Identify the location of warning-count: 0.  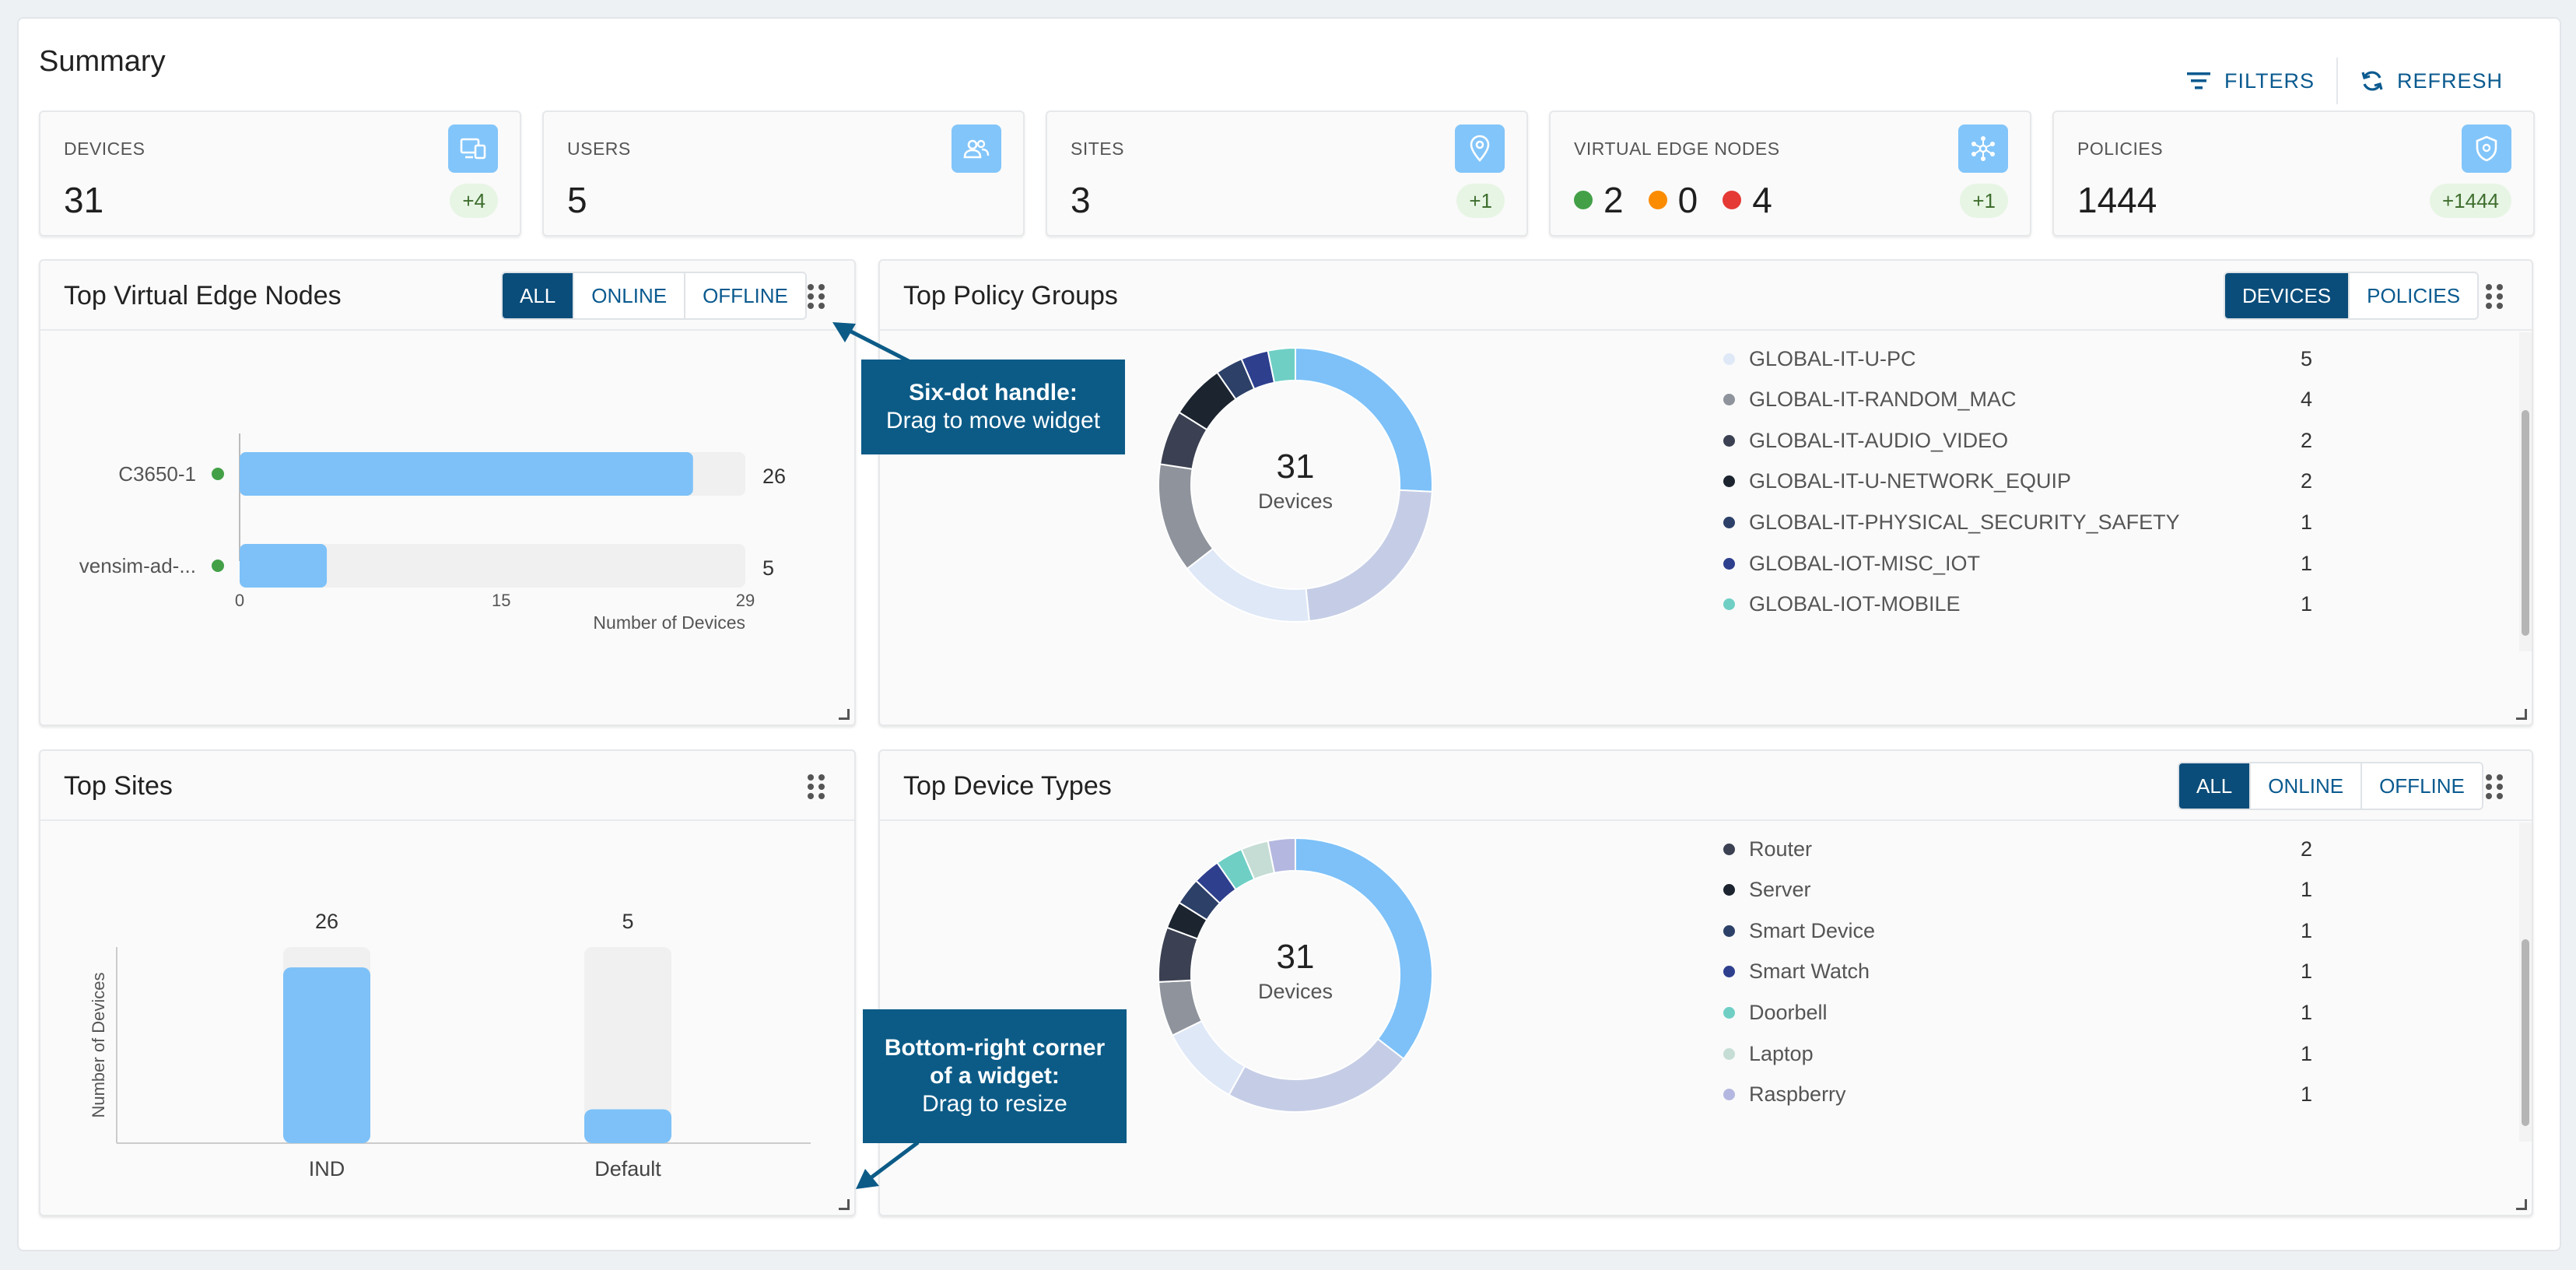
(1688, 200).